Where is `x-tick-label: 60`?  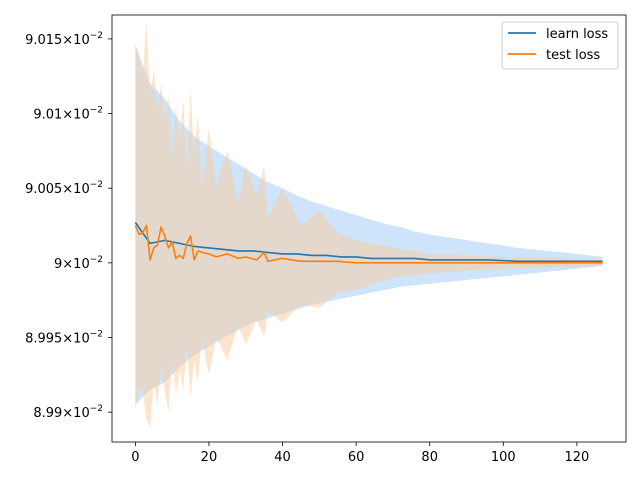 x-tick-label: 60 is located at coordinates (356, 457).